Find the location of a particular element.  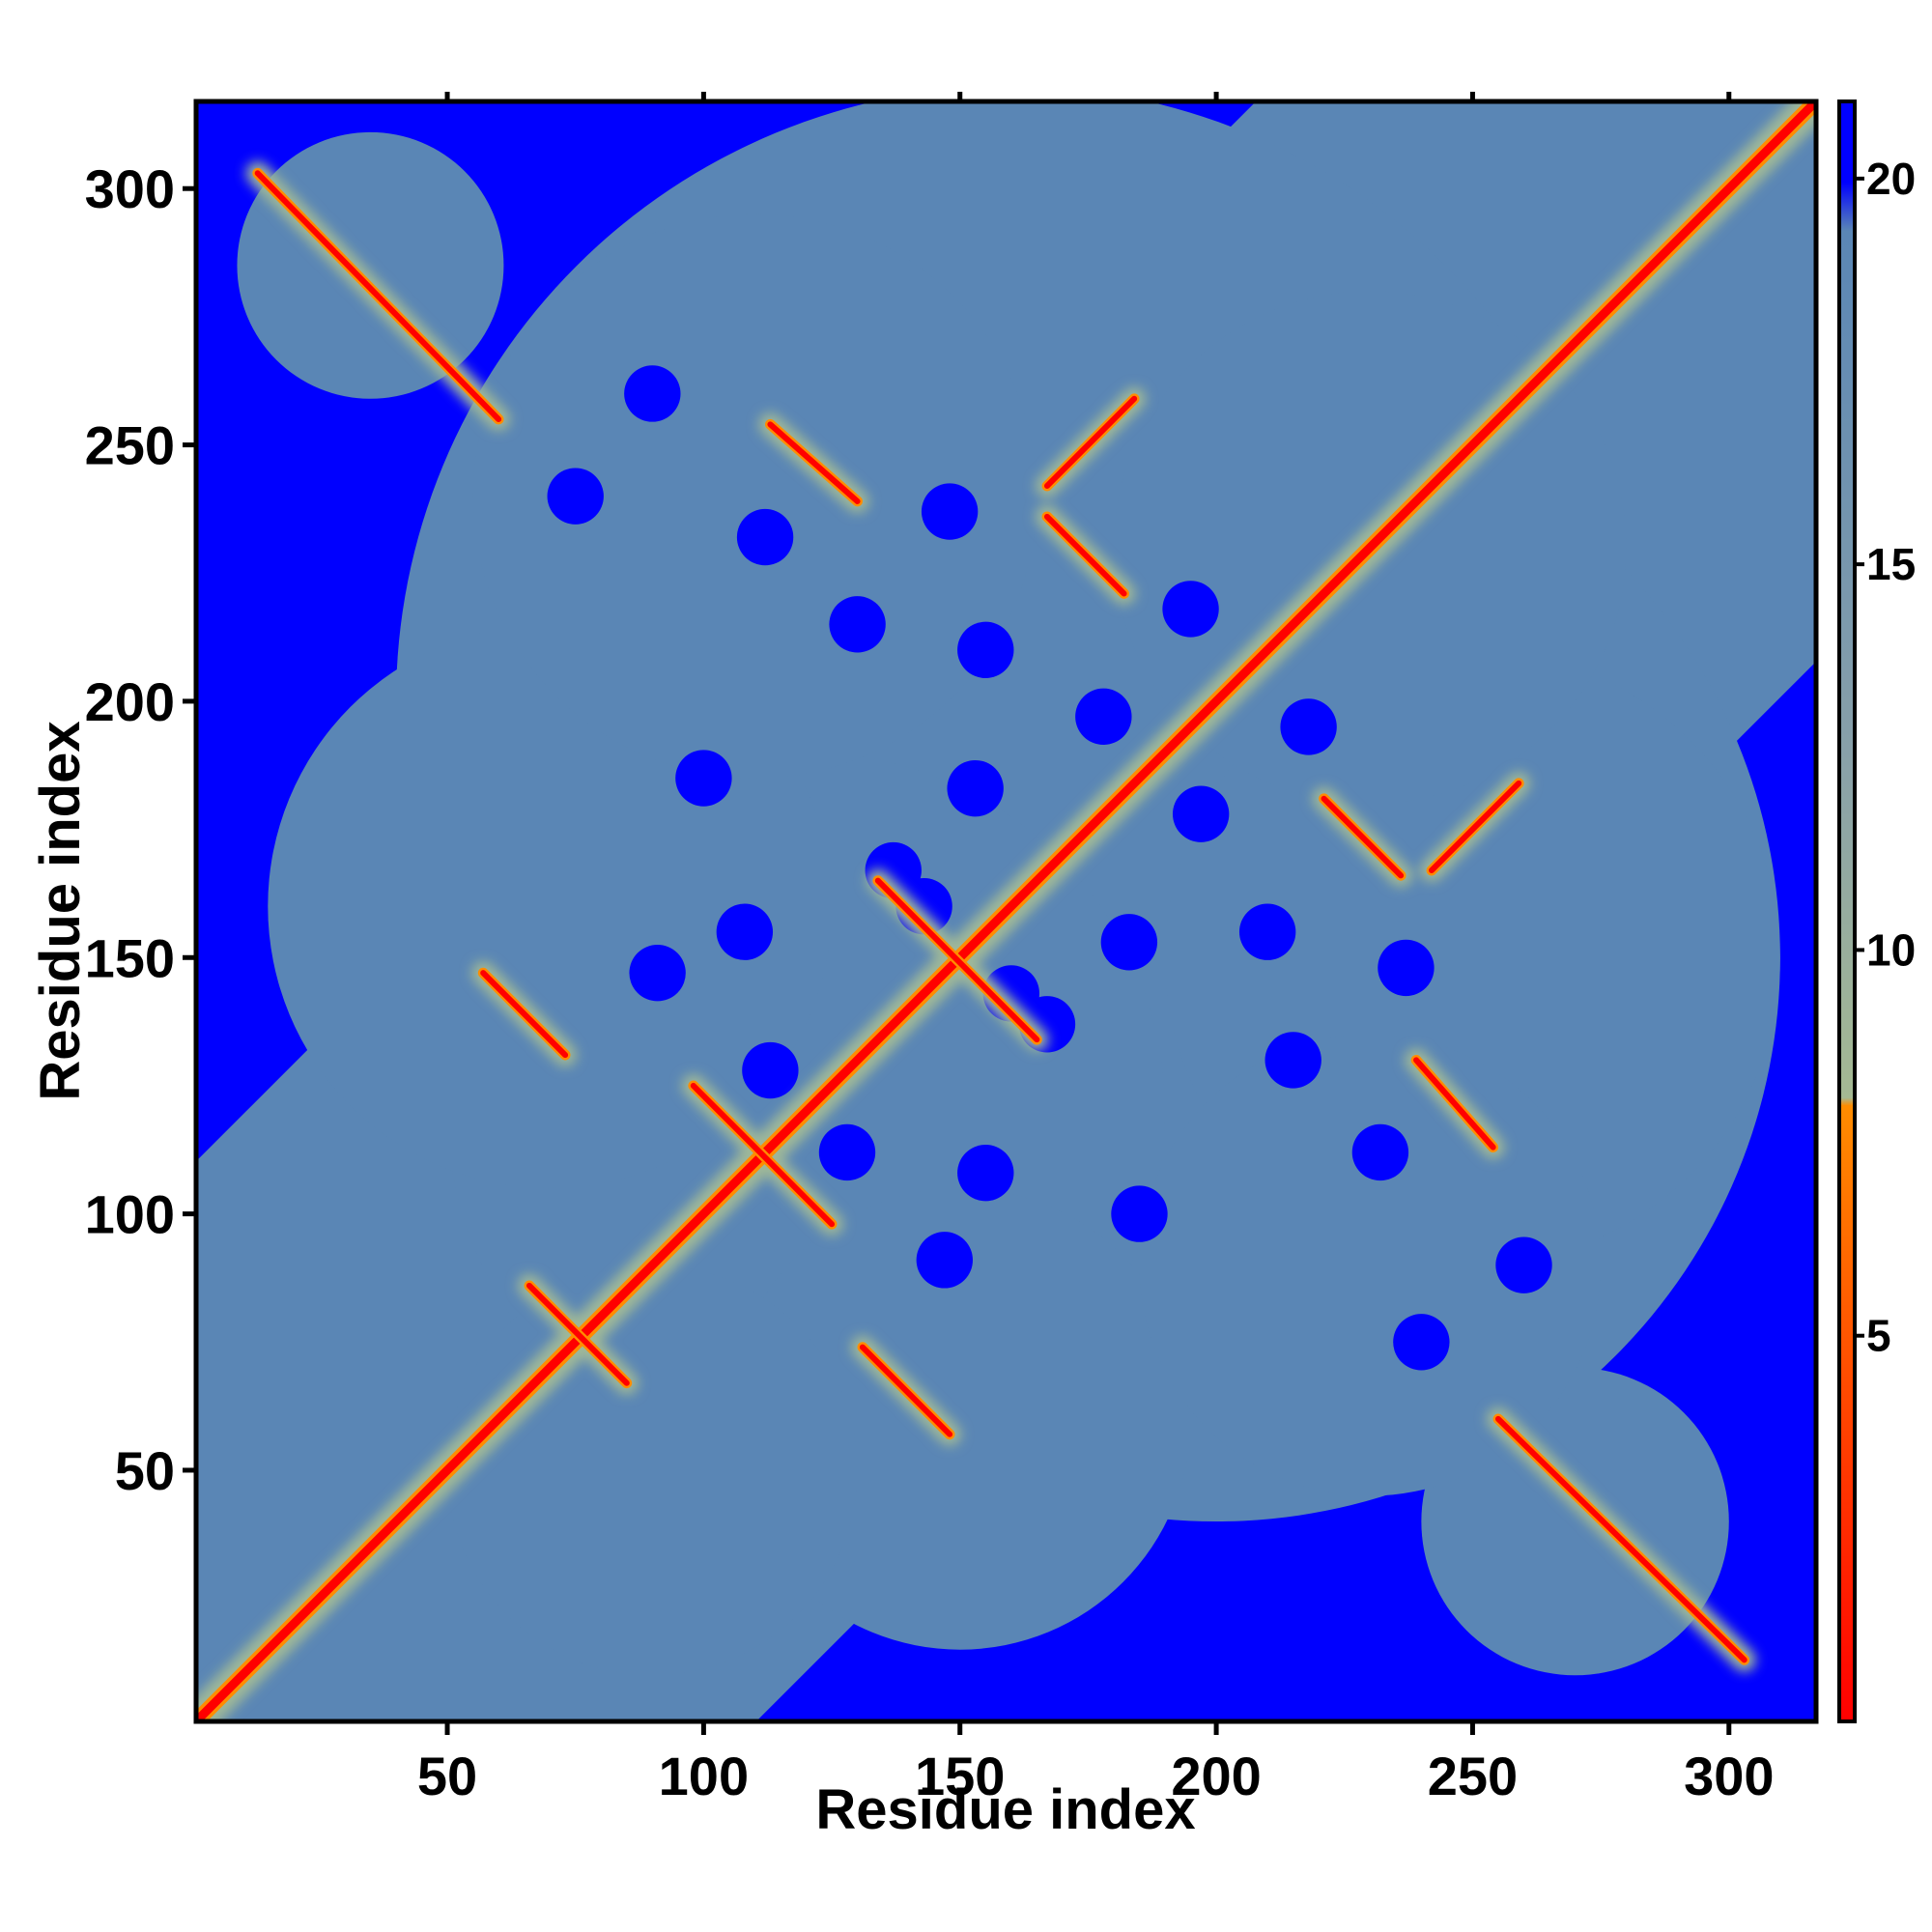

x-tick-label: 200 is located at coordinates (1216, 1776).